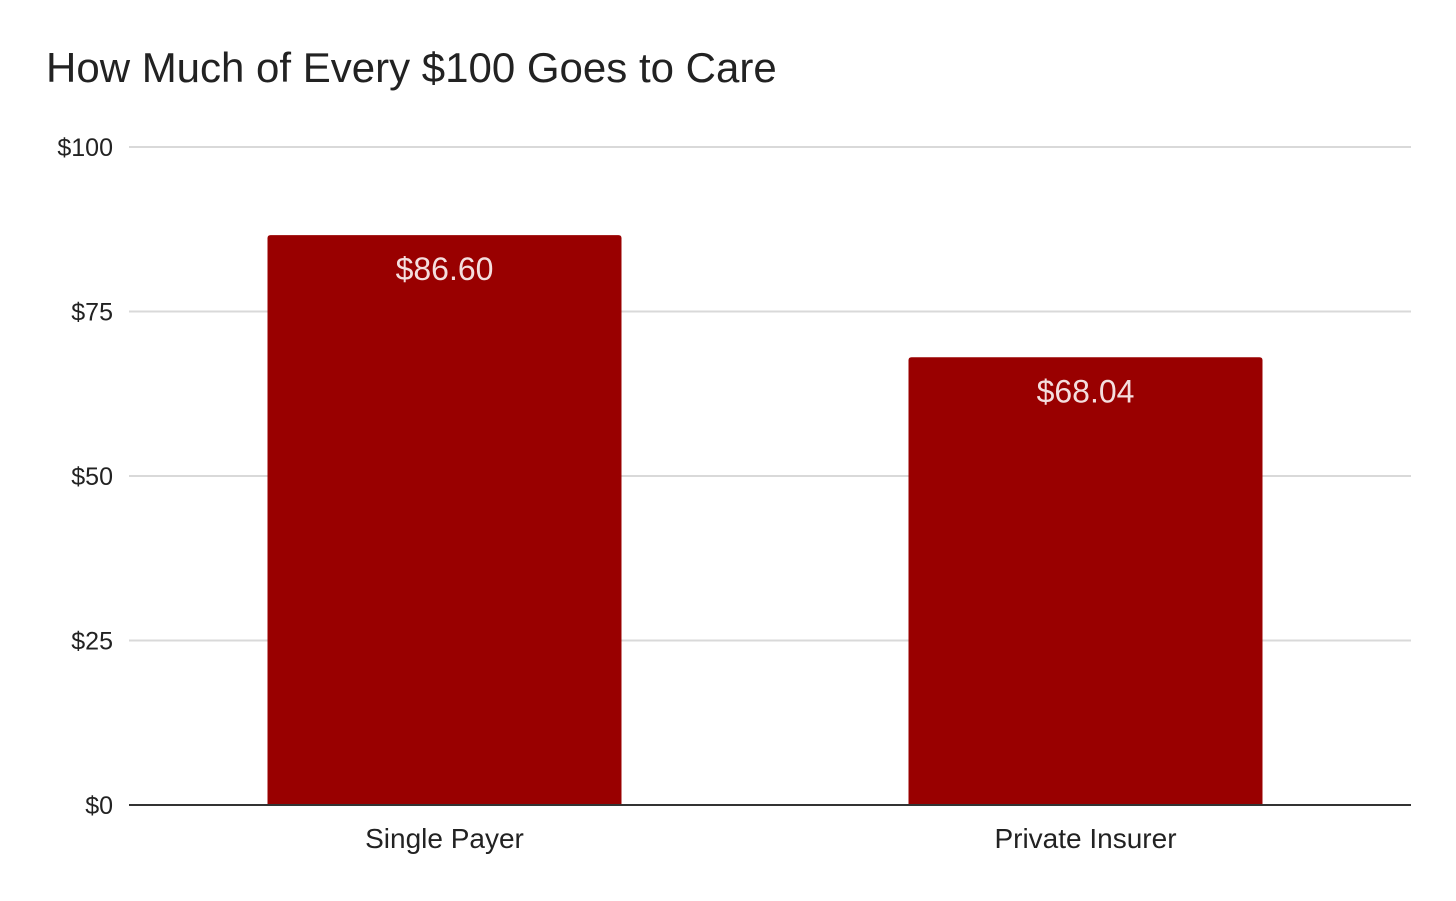 This screenshot has height=901, width=1456. Describe the element at coordinates (92, 313) in the screenshot. I see `y-tick-label: $75` at that location.